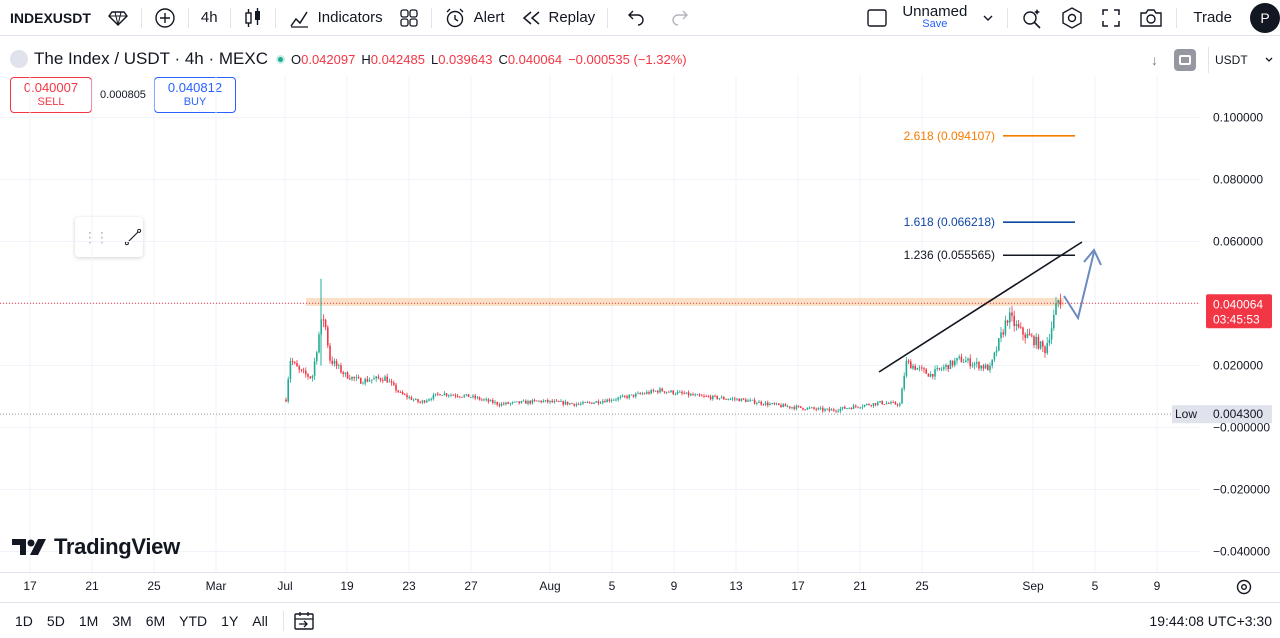 The width and height of the screenshot is (1280, 638). What do you see at coordinates (1210, 621) in the screenshot?
I see `utc-clock: 19:44:08 UTC+3:30` at bounding box center [1210, 621].